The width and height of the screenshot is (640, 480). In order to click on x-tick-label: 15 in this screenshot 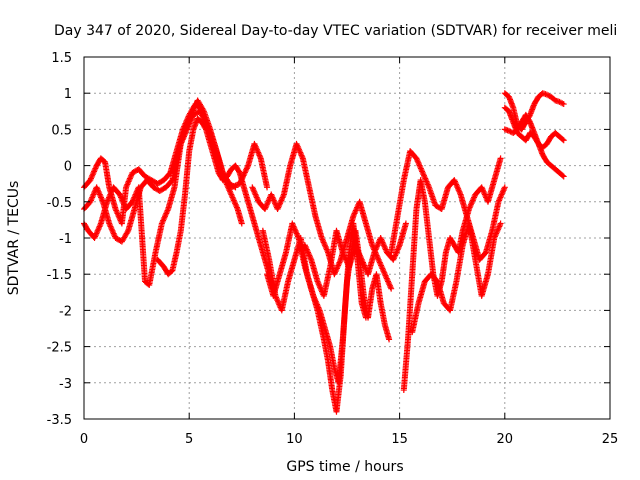, I will do `click(399, 439)`.